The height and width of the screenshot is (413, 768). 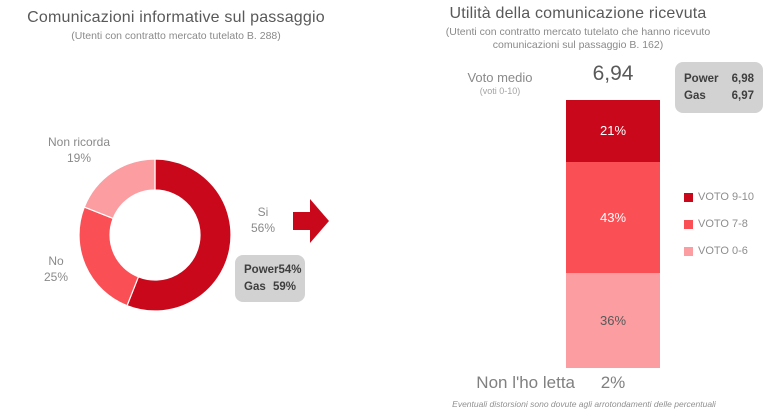 I want to click on callout-row: Power 6,98, so click(x=719, y=79).